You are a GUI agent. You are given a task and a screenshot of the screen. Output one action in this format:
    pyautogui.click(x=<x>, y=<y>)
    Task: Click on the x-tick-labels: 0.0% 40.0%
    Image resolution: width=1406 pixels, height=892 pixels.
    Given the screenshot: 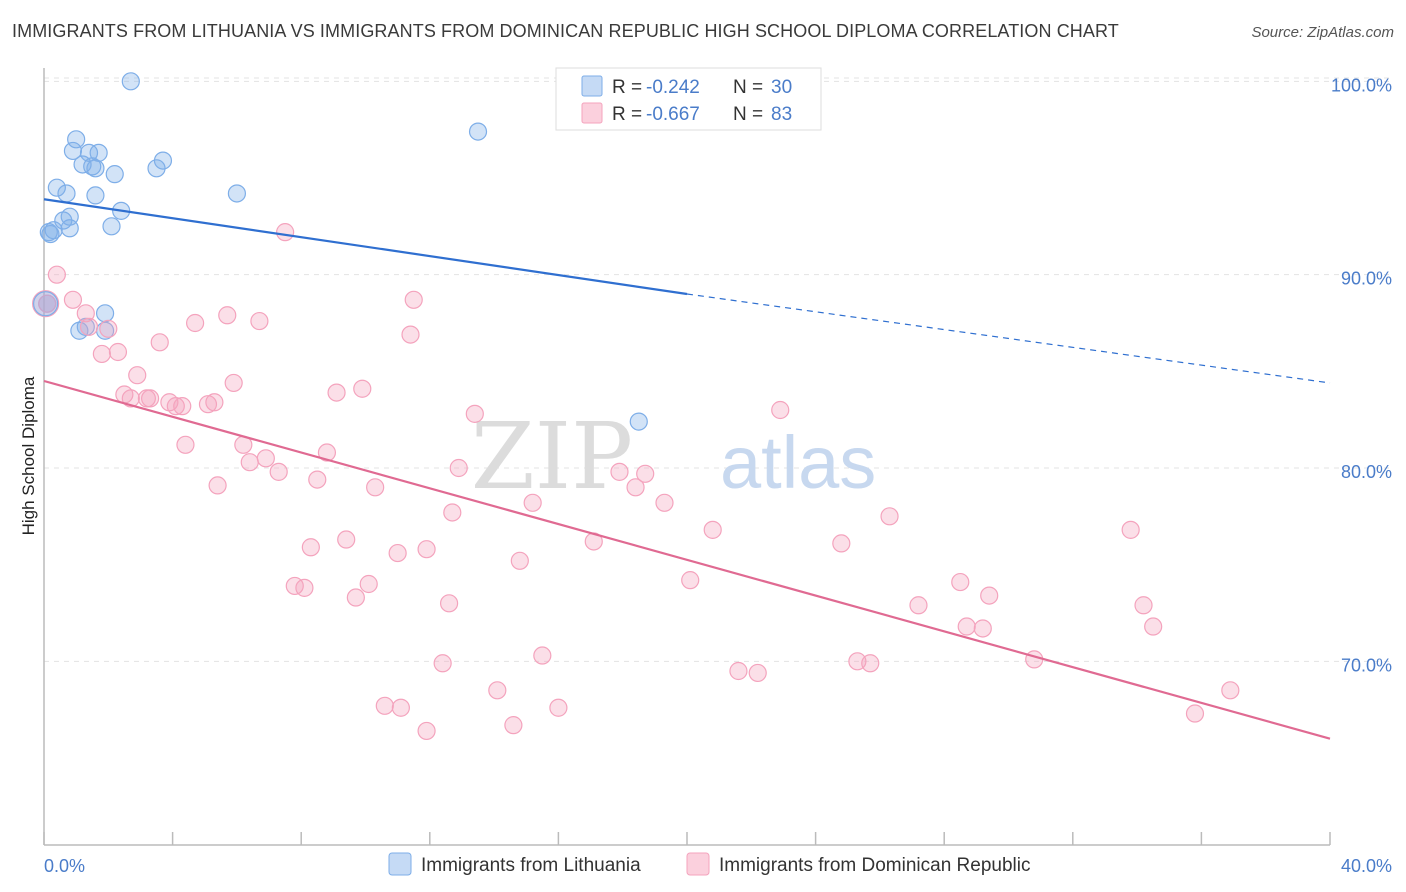 What is the action you would take?
    pyautogui.click(x=718, y=866)
    